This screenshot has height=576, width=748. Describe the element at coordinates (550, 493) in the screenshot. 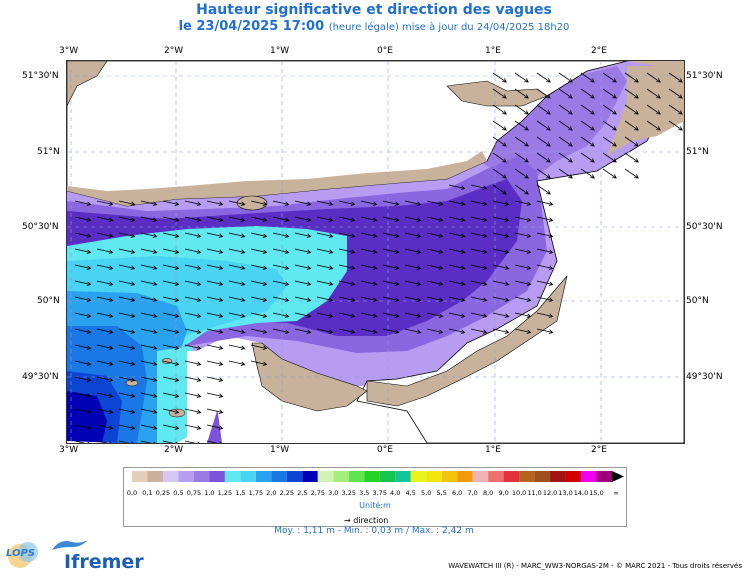

I see `colorbar-tick-label: 12,0` at that location.